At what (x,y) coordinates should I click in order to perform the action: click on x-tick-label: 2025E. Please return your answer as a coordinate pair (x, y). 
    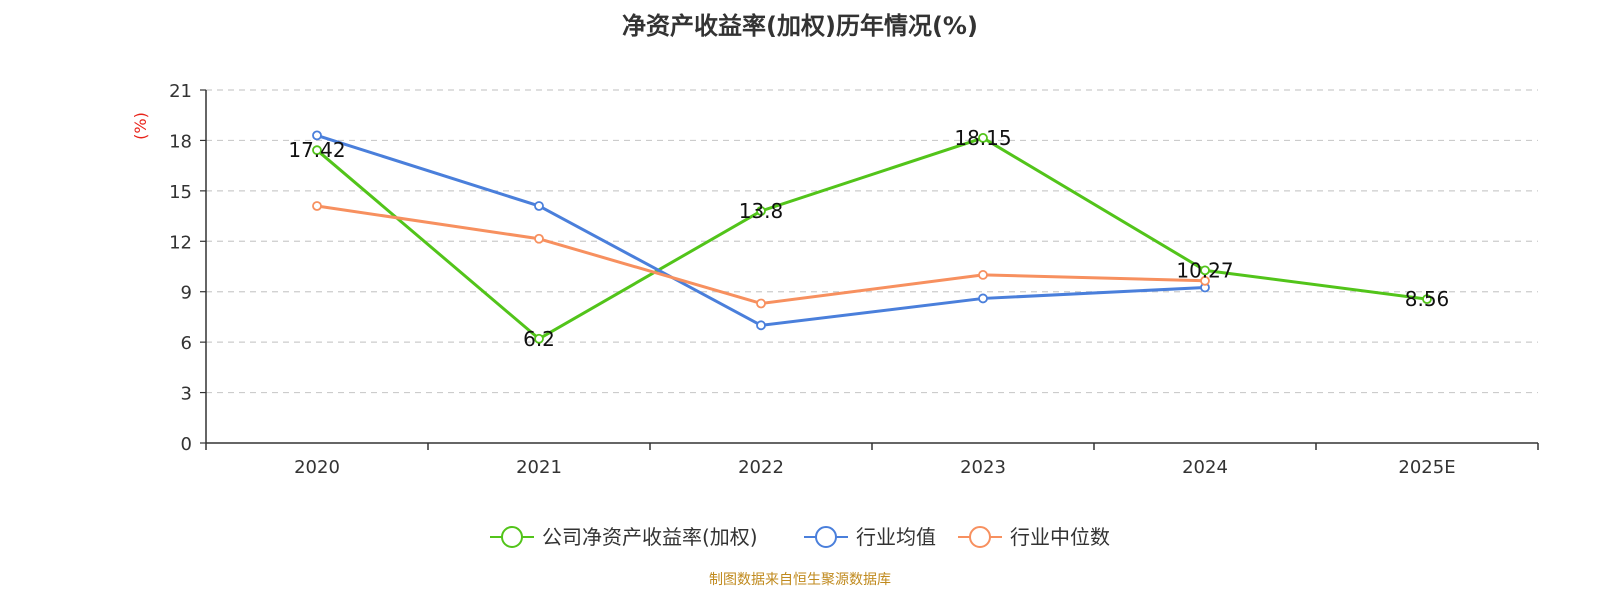
    Looking at the image, I should click on (1426, 467).